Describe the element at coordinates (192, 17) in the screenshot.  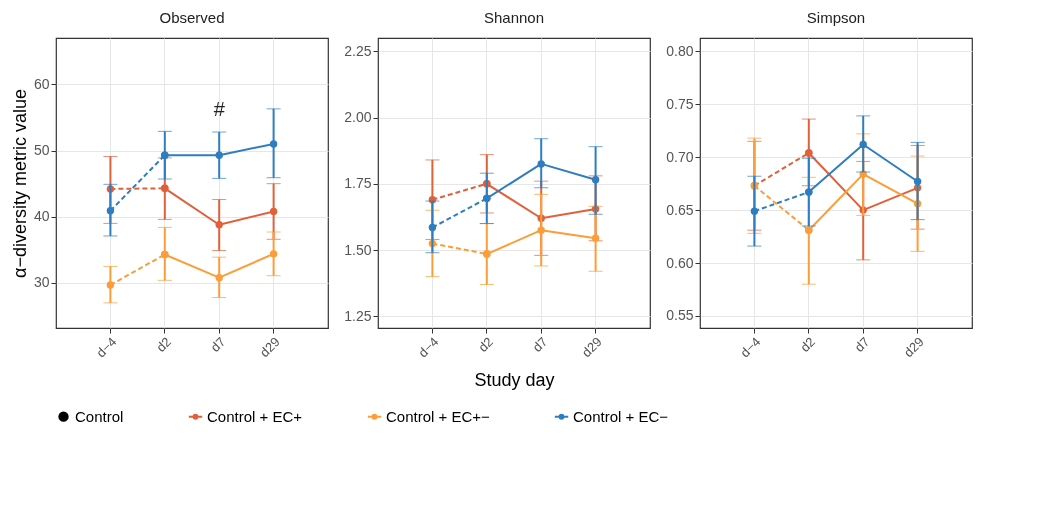
I see `chart-title: Observed` at that location.